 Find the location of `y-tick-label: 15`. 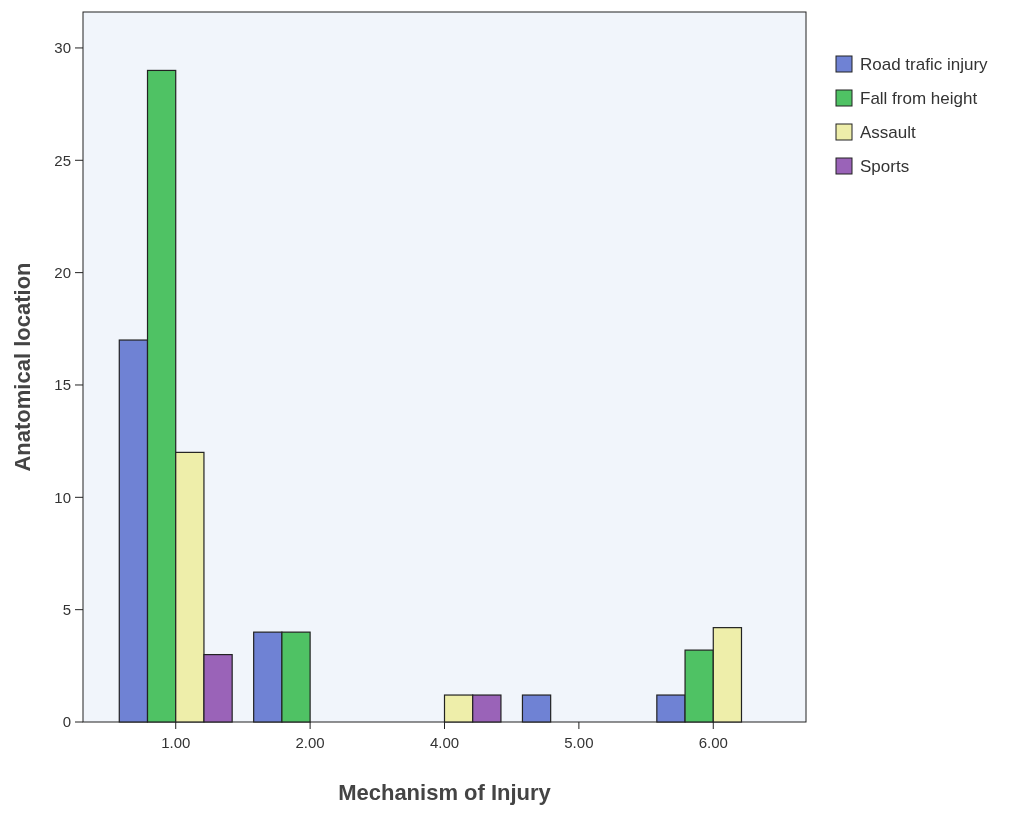

y-tick-label: 15 is located at coordinates (62, 385).